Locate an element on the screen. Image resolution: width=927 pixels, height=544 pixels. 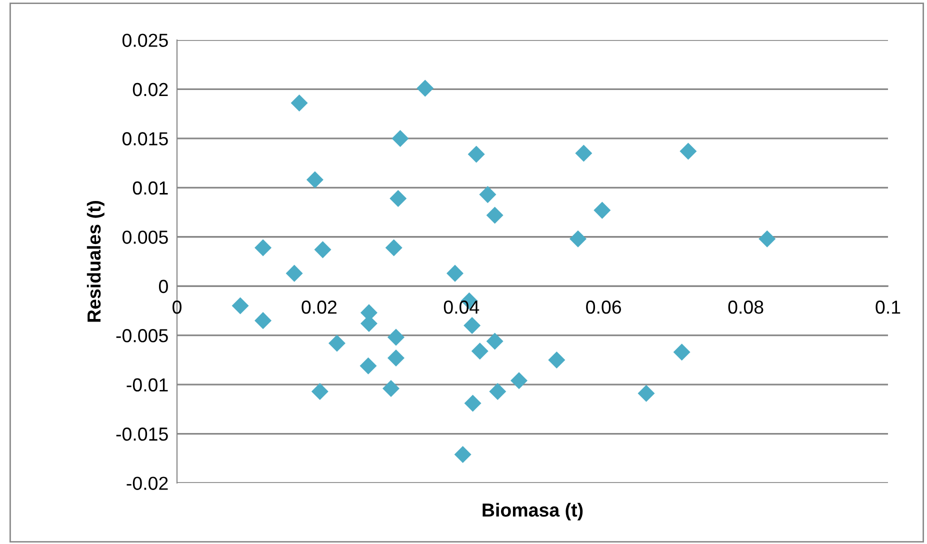
y-tick-label: -0.015 is located at coordinates (142, 434).